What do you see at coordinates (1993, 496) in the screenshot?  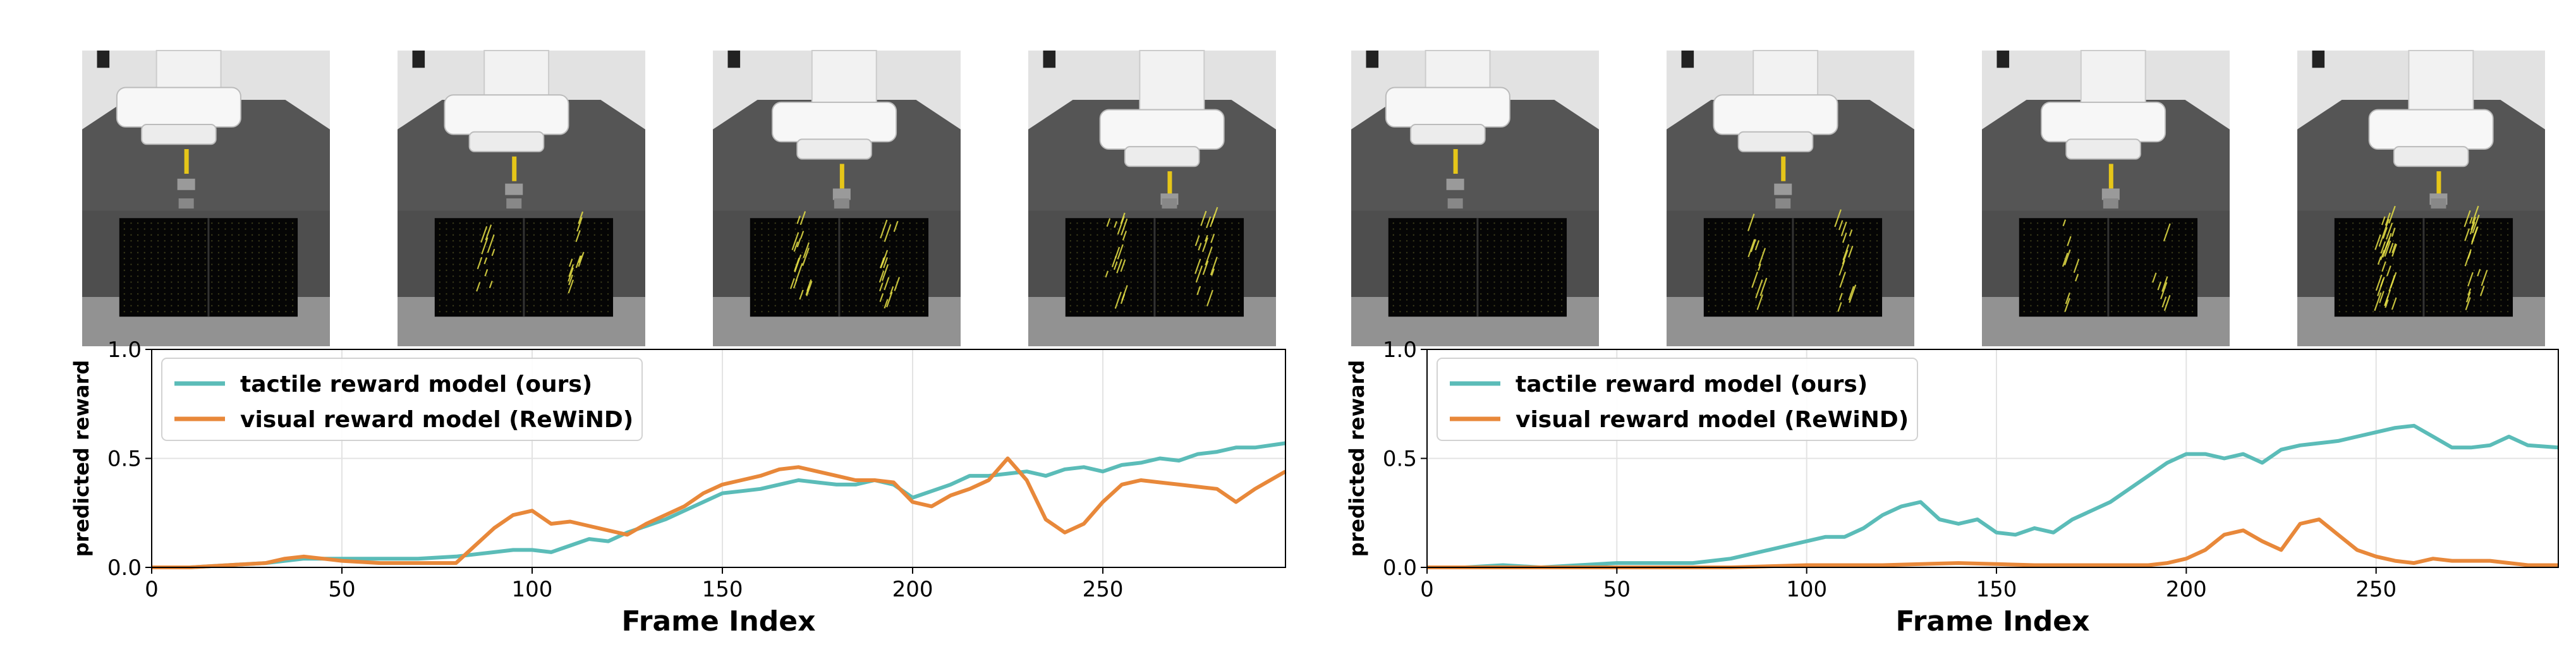 I see `series-line-tactile` at bounding box center [1993, 496].